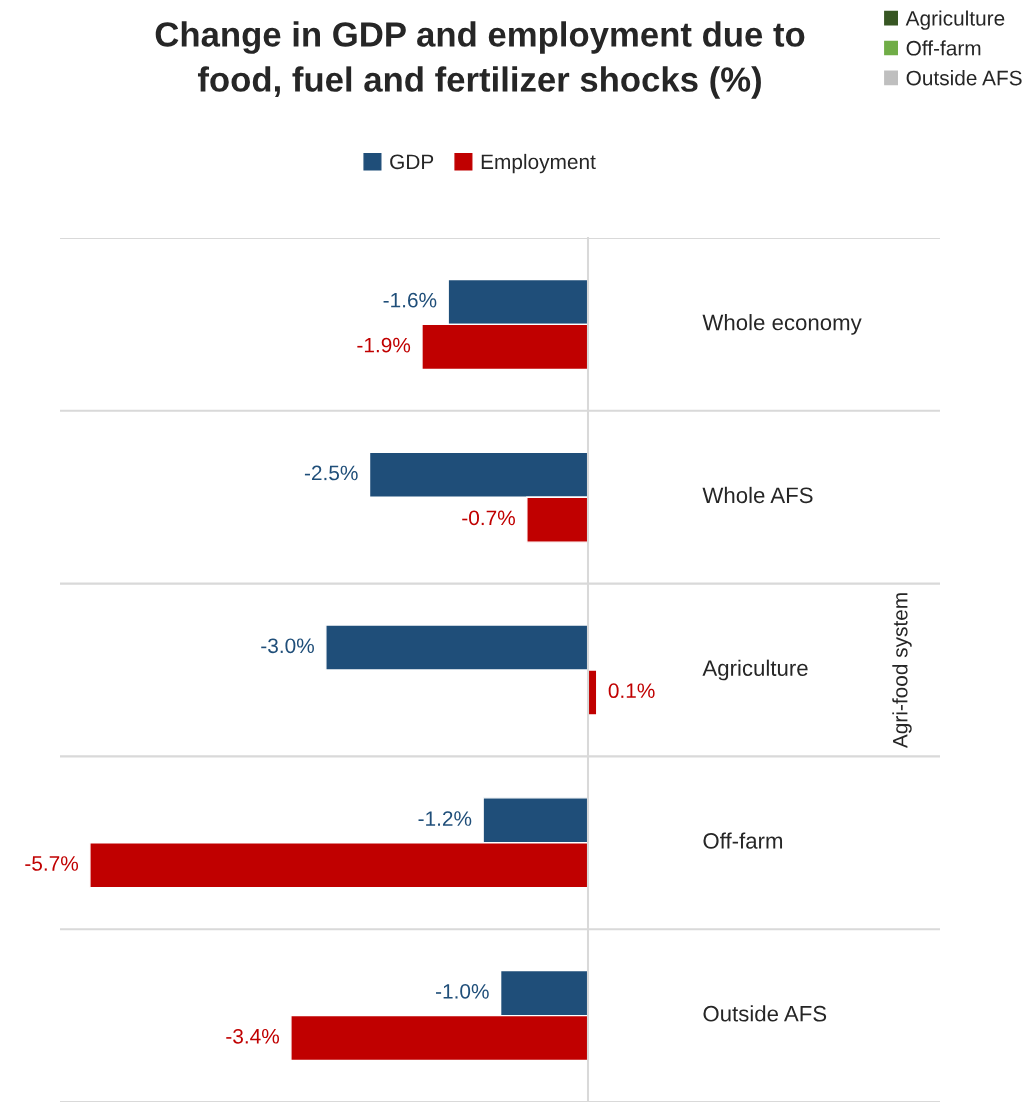 Image resolution: width=1033 pixels, height=1102 pixels. What do you see at coordinates (253, 1036) in the screenshot?
I see `data-label: -3.4%` at bounding box center [253, 1036].